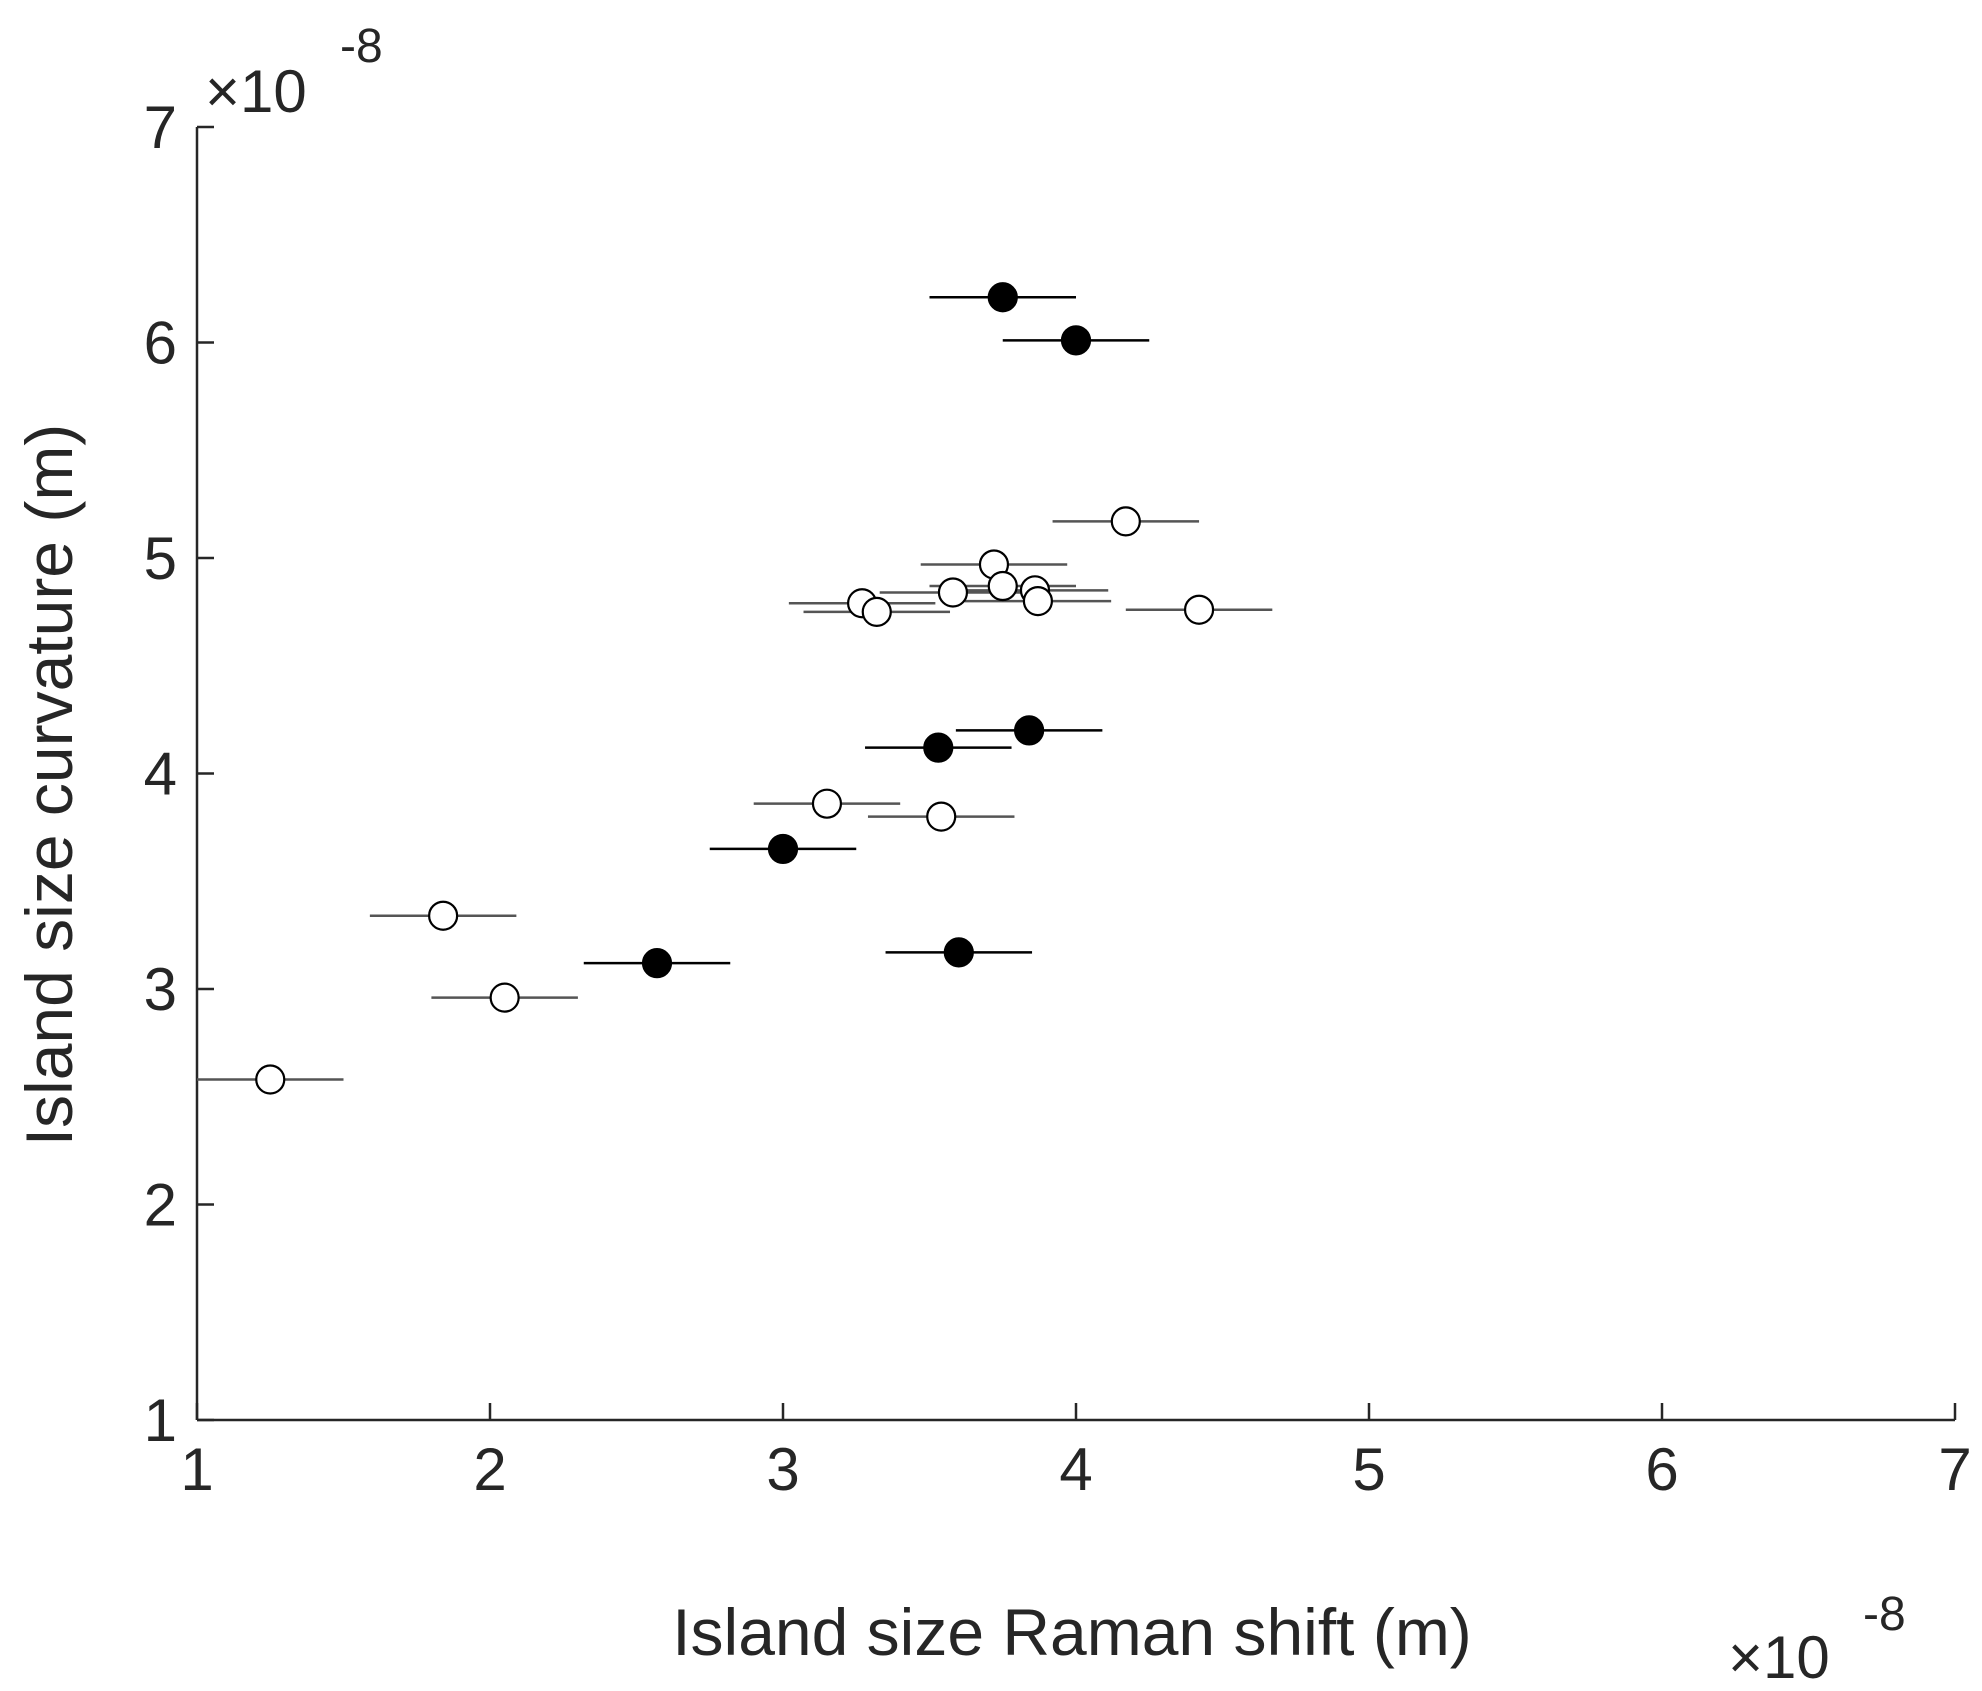 The width and height of the screenshot is (1982, 1691). What do you see at coordinates (160, 558) in the screenshot?
I see `y-tick-label: 5` at bounding box center [160, 558].